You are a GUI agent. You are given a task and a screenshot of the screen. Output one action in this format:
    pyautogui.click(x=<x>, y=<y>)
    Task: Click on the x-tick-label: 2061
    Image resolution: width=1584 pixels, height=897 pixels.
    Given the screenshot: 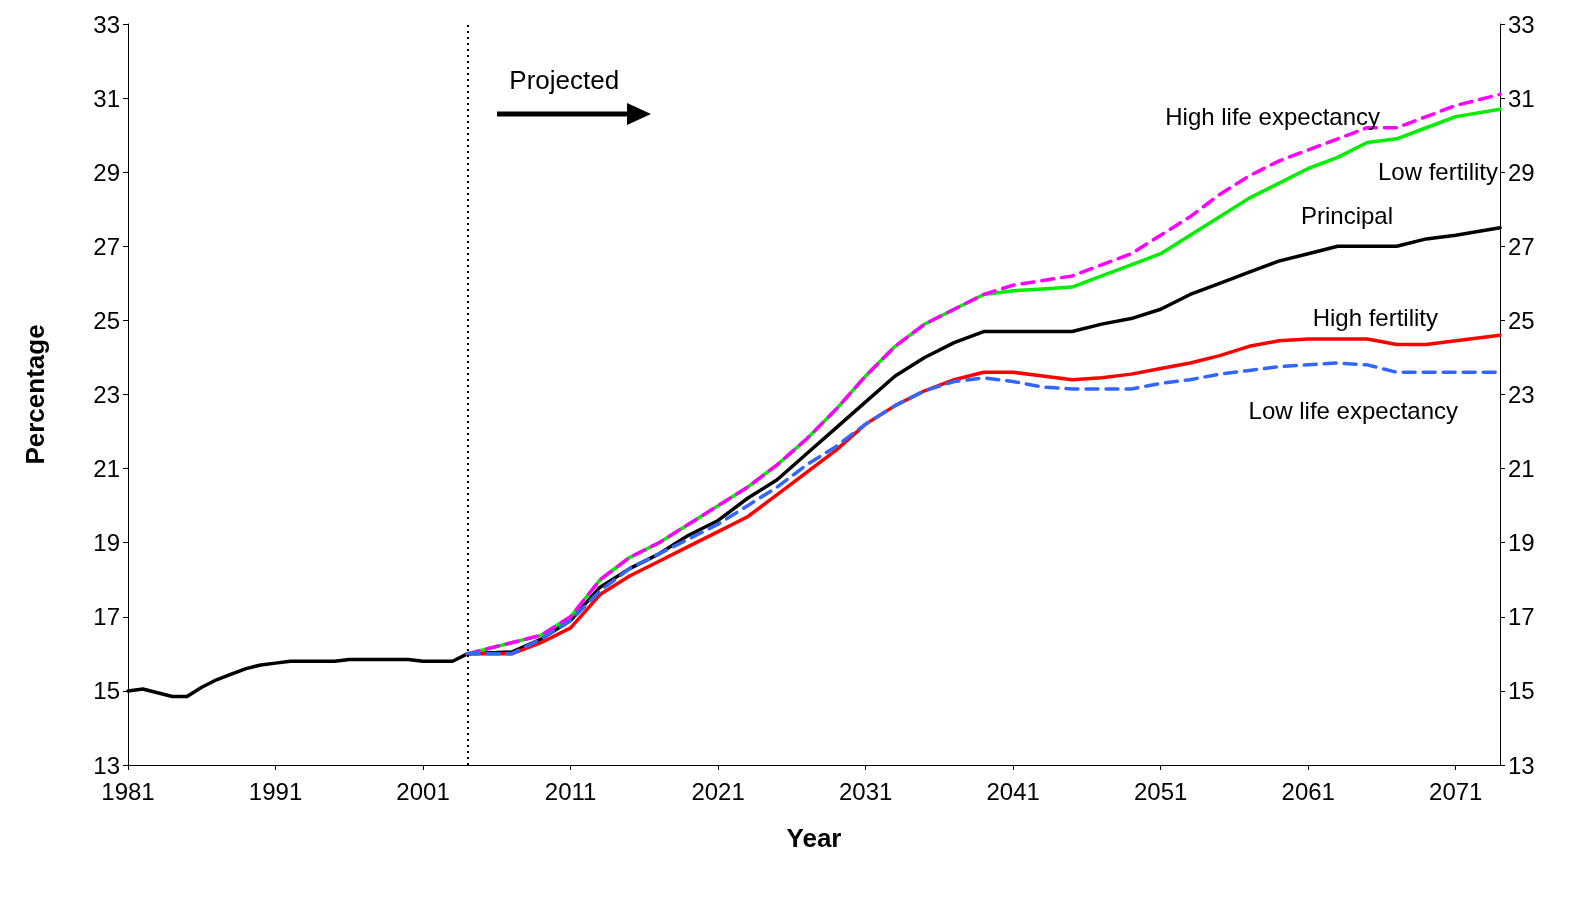 What is the action you would take?
    pyautogui.click(x=1308, y=791)
    